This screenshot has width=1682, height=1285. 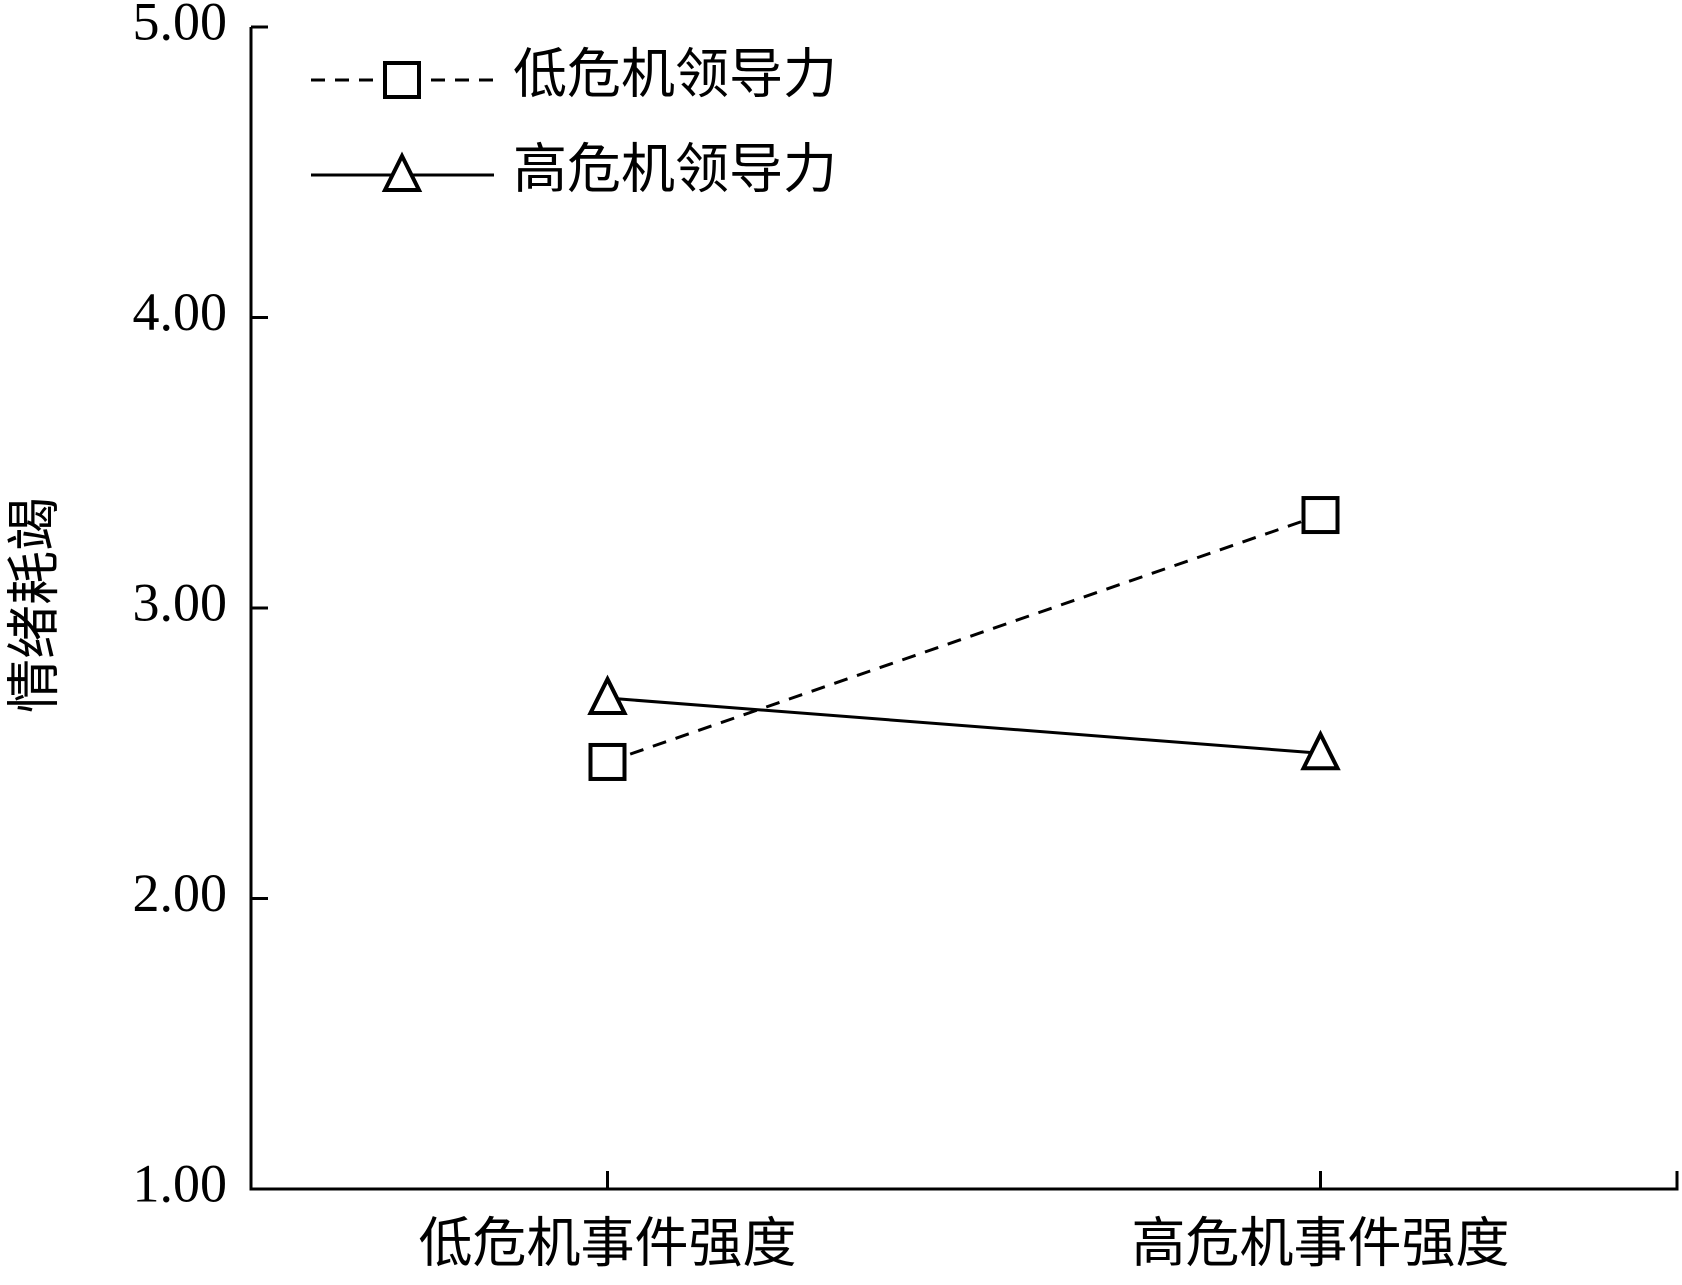 I want to click on y-tick-label: 3.00, so click(x=180, y=602).